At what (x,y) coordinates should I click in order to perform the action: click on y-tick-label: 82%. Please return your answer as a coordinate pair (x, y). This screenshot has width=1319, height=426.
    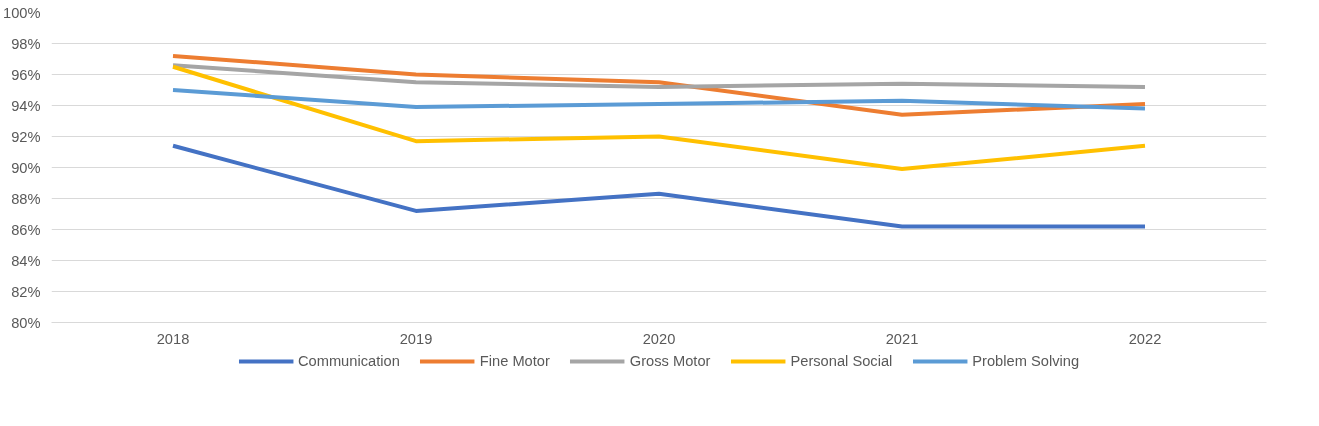
    Looking at the image, I should click on (26, 291).